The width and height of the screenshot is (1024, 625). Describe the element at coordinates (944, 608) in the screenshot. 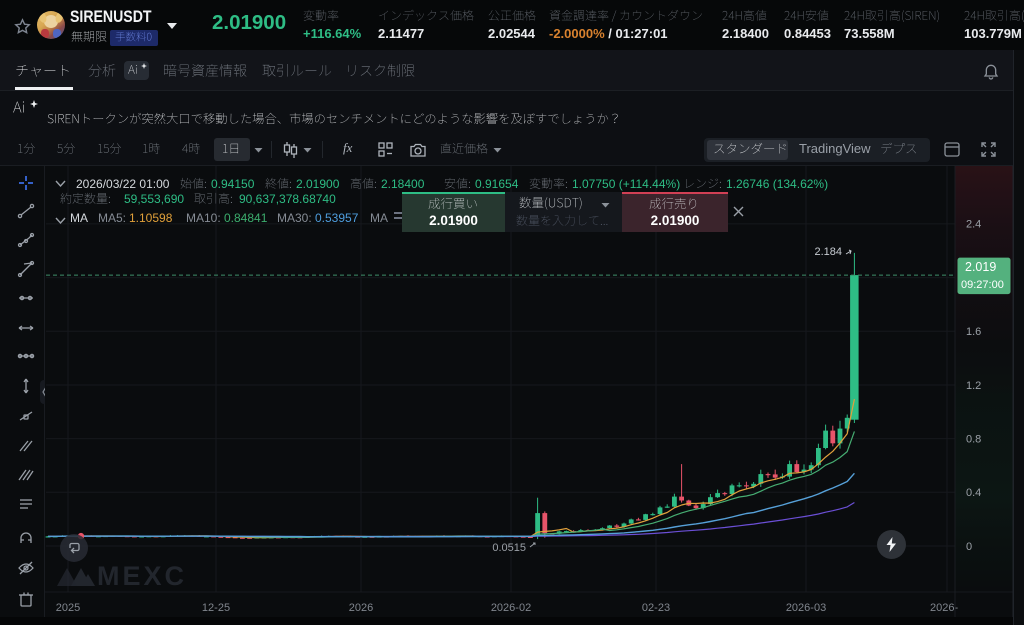

I see `svg-text: 2026-` at that location.